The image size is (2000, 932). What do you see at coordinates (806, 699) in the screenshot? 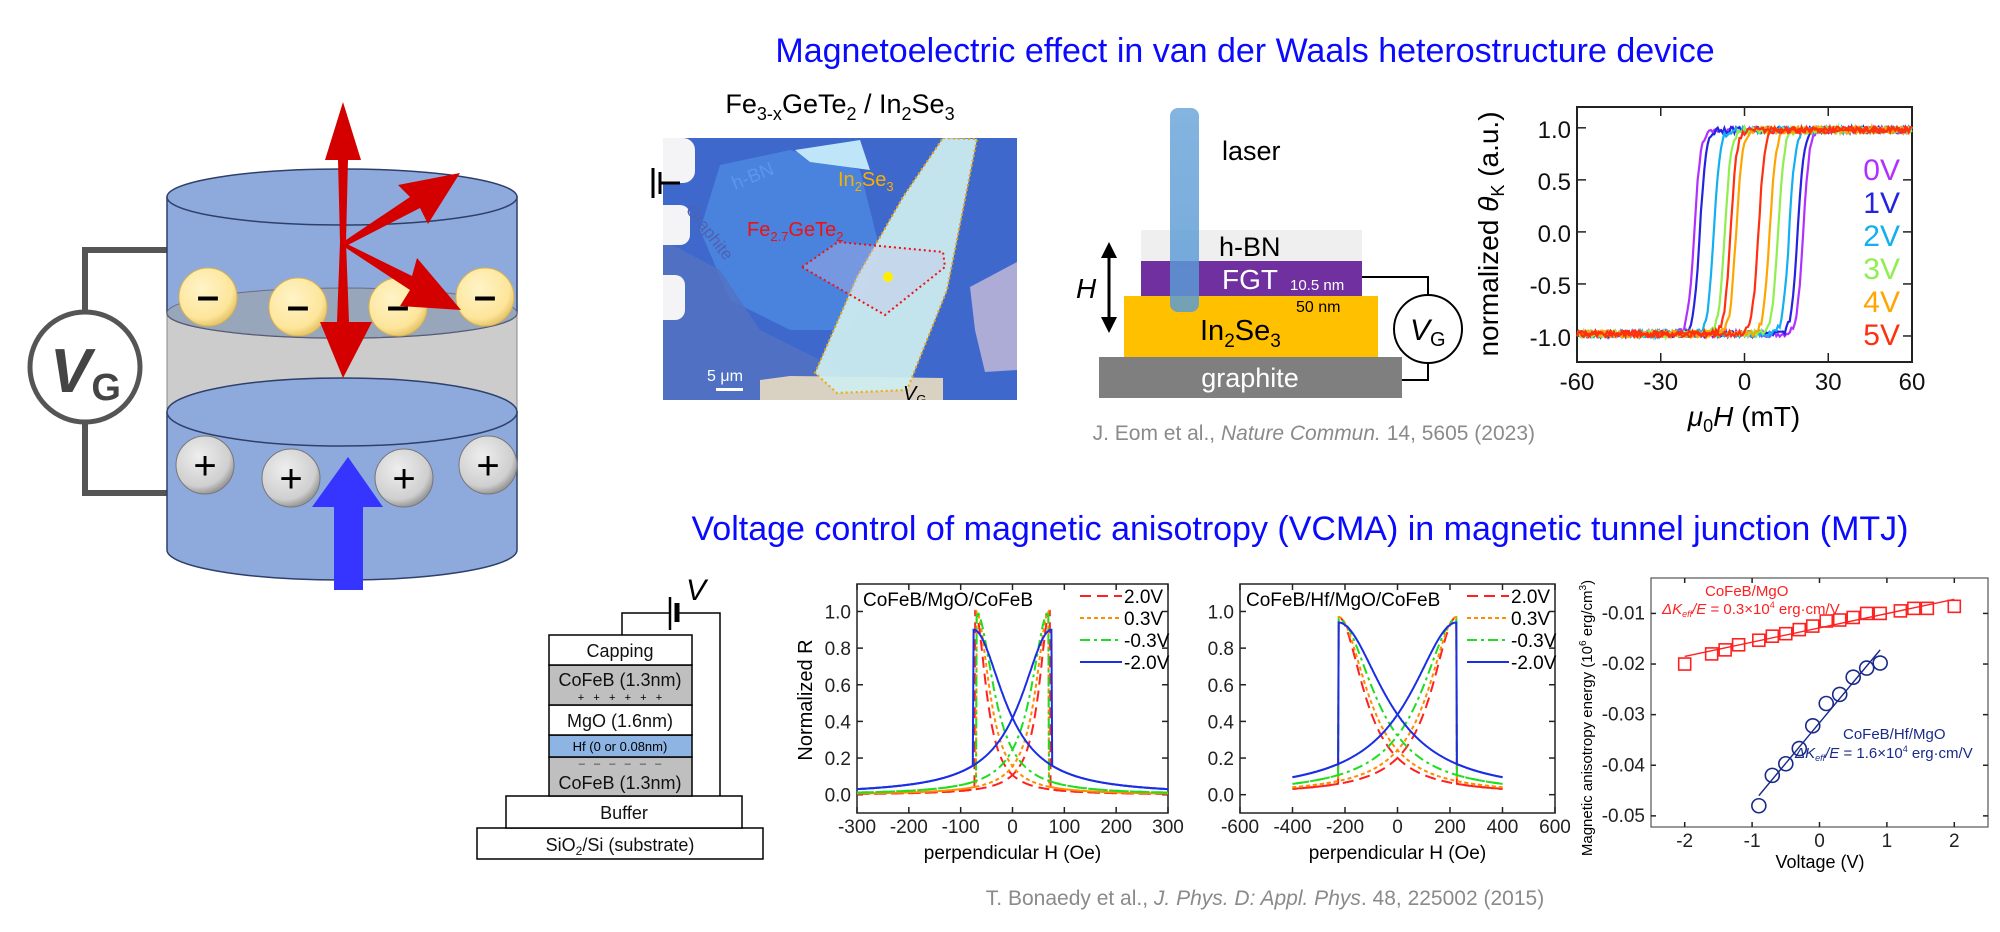
I see `tmr-y-axis-label: Normalized R` at bounding box center [806, 699].